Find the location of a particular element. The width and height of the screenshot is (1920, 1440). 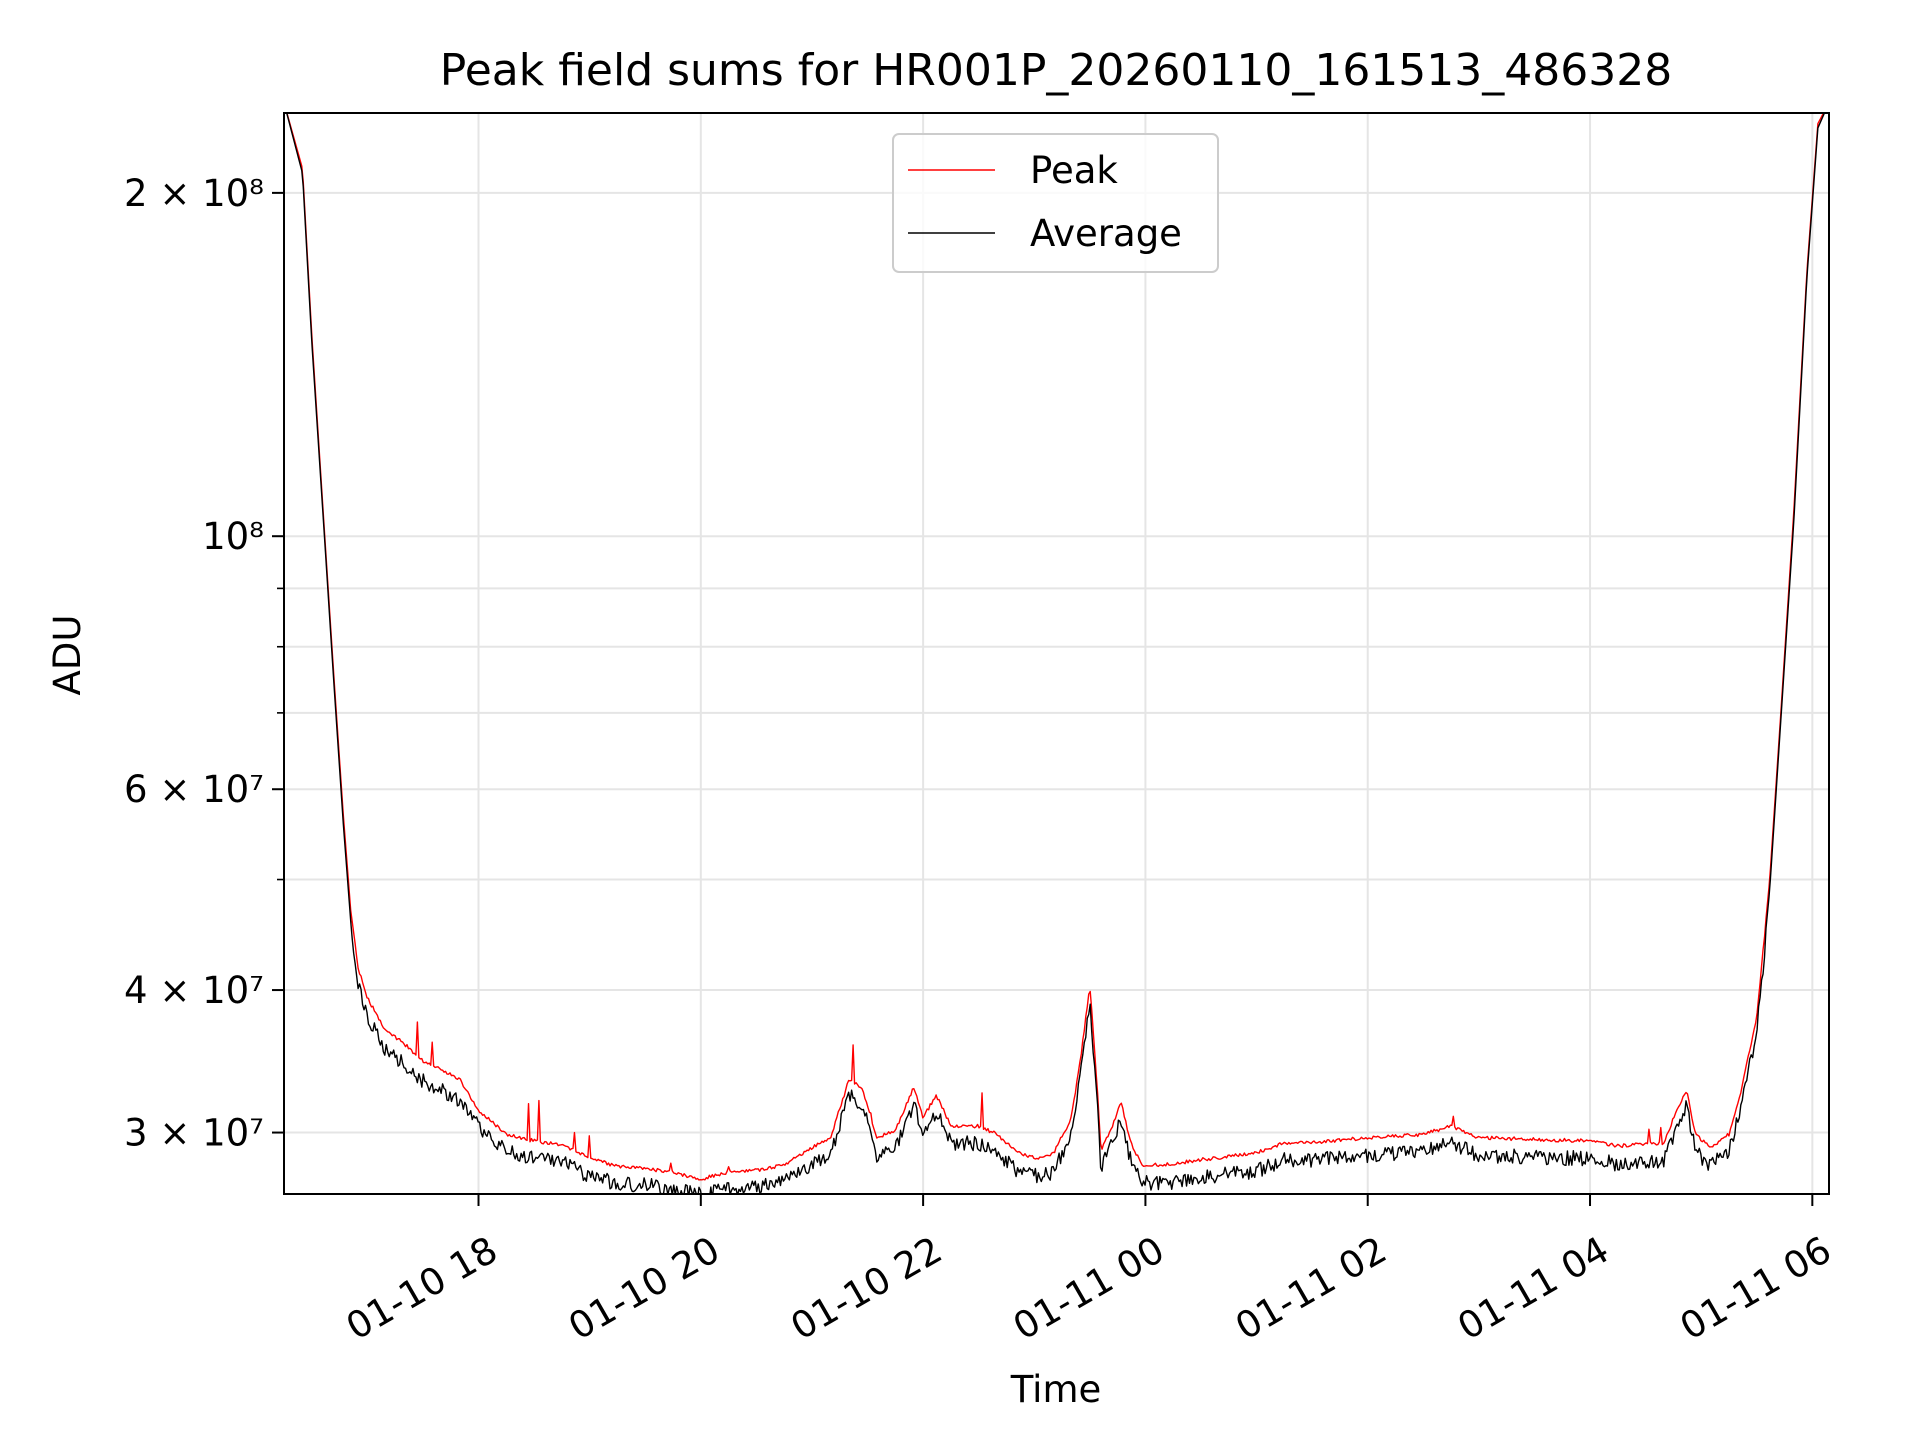

y-axis-label: ADU is located at coordinates (67, 655).